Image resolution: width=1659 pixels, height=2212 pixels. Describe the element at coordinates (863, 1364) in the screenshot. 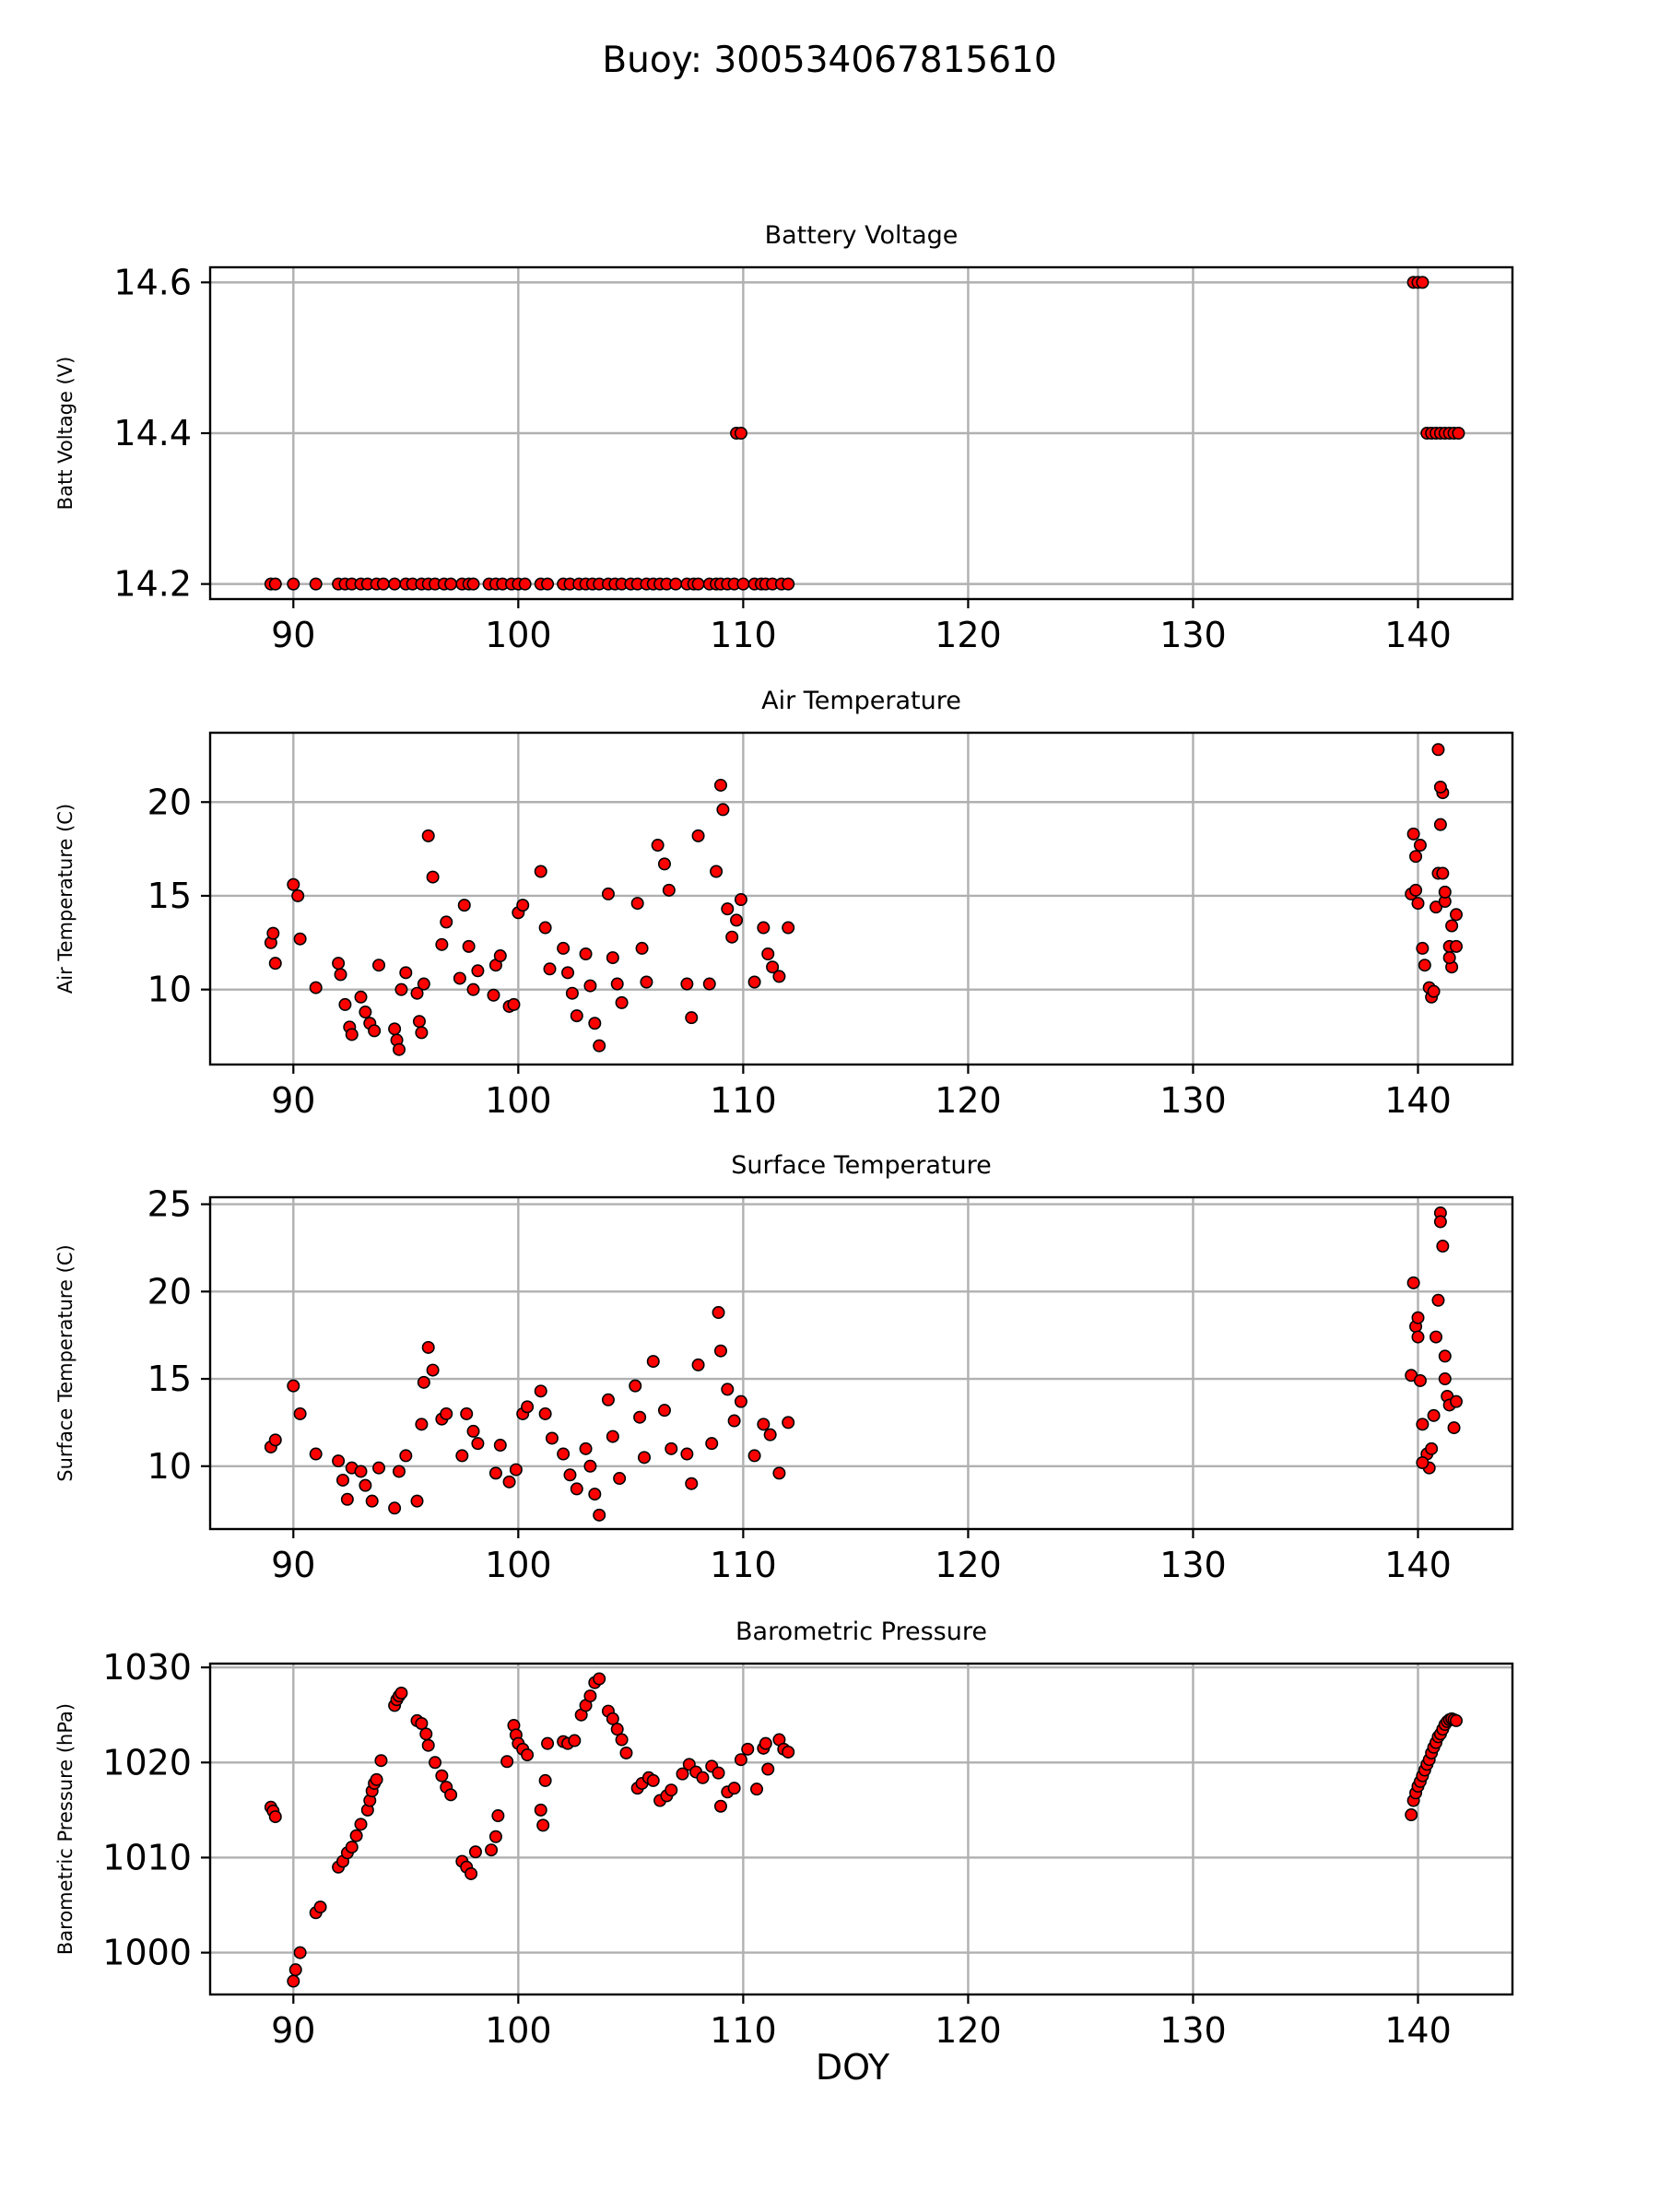

I see `surface-temperature-points` at that location.